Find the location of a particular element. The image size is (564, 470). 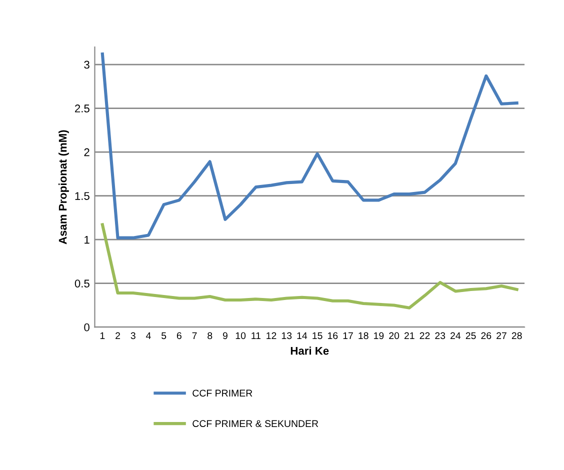

x-tick-label: 19 is located at coordinates (379, 336).